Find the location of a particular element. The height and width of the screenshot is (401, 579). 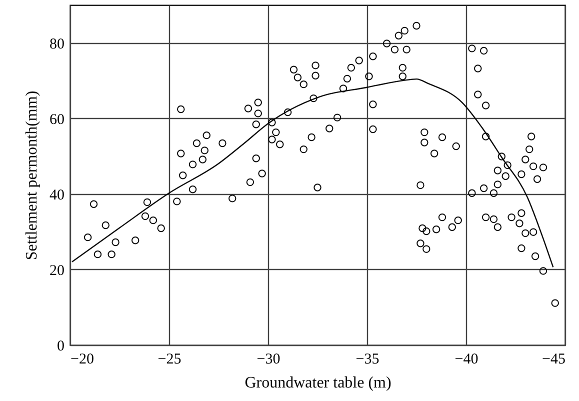

x-tick-label: −45 is located at coordinates (554, 360).